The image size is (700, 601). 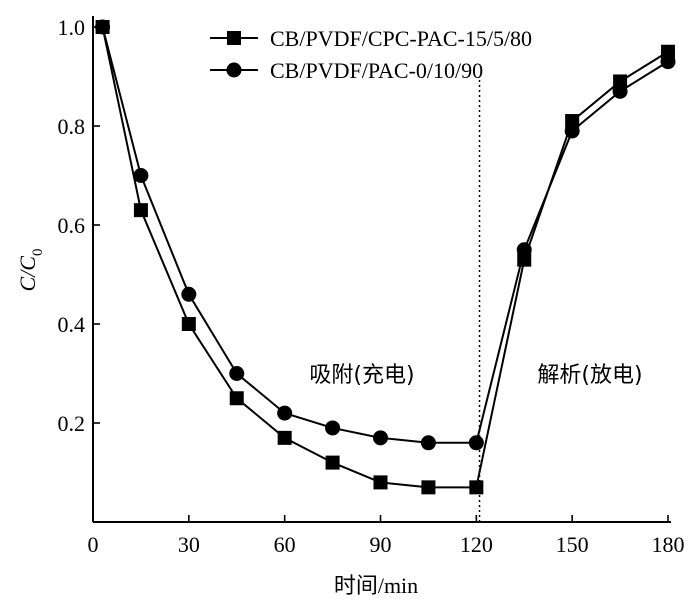 What do you see at coordinates (361, 375) in the screenshot?
I see `annotation-adsorption: 吸附(充电)` at bounding box center [361, 375].